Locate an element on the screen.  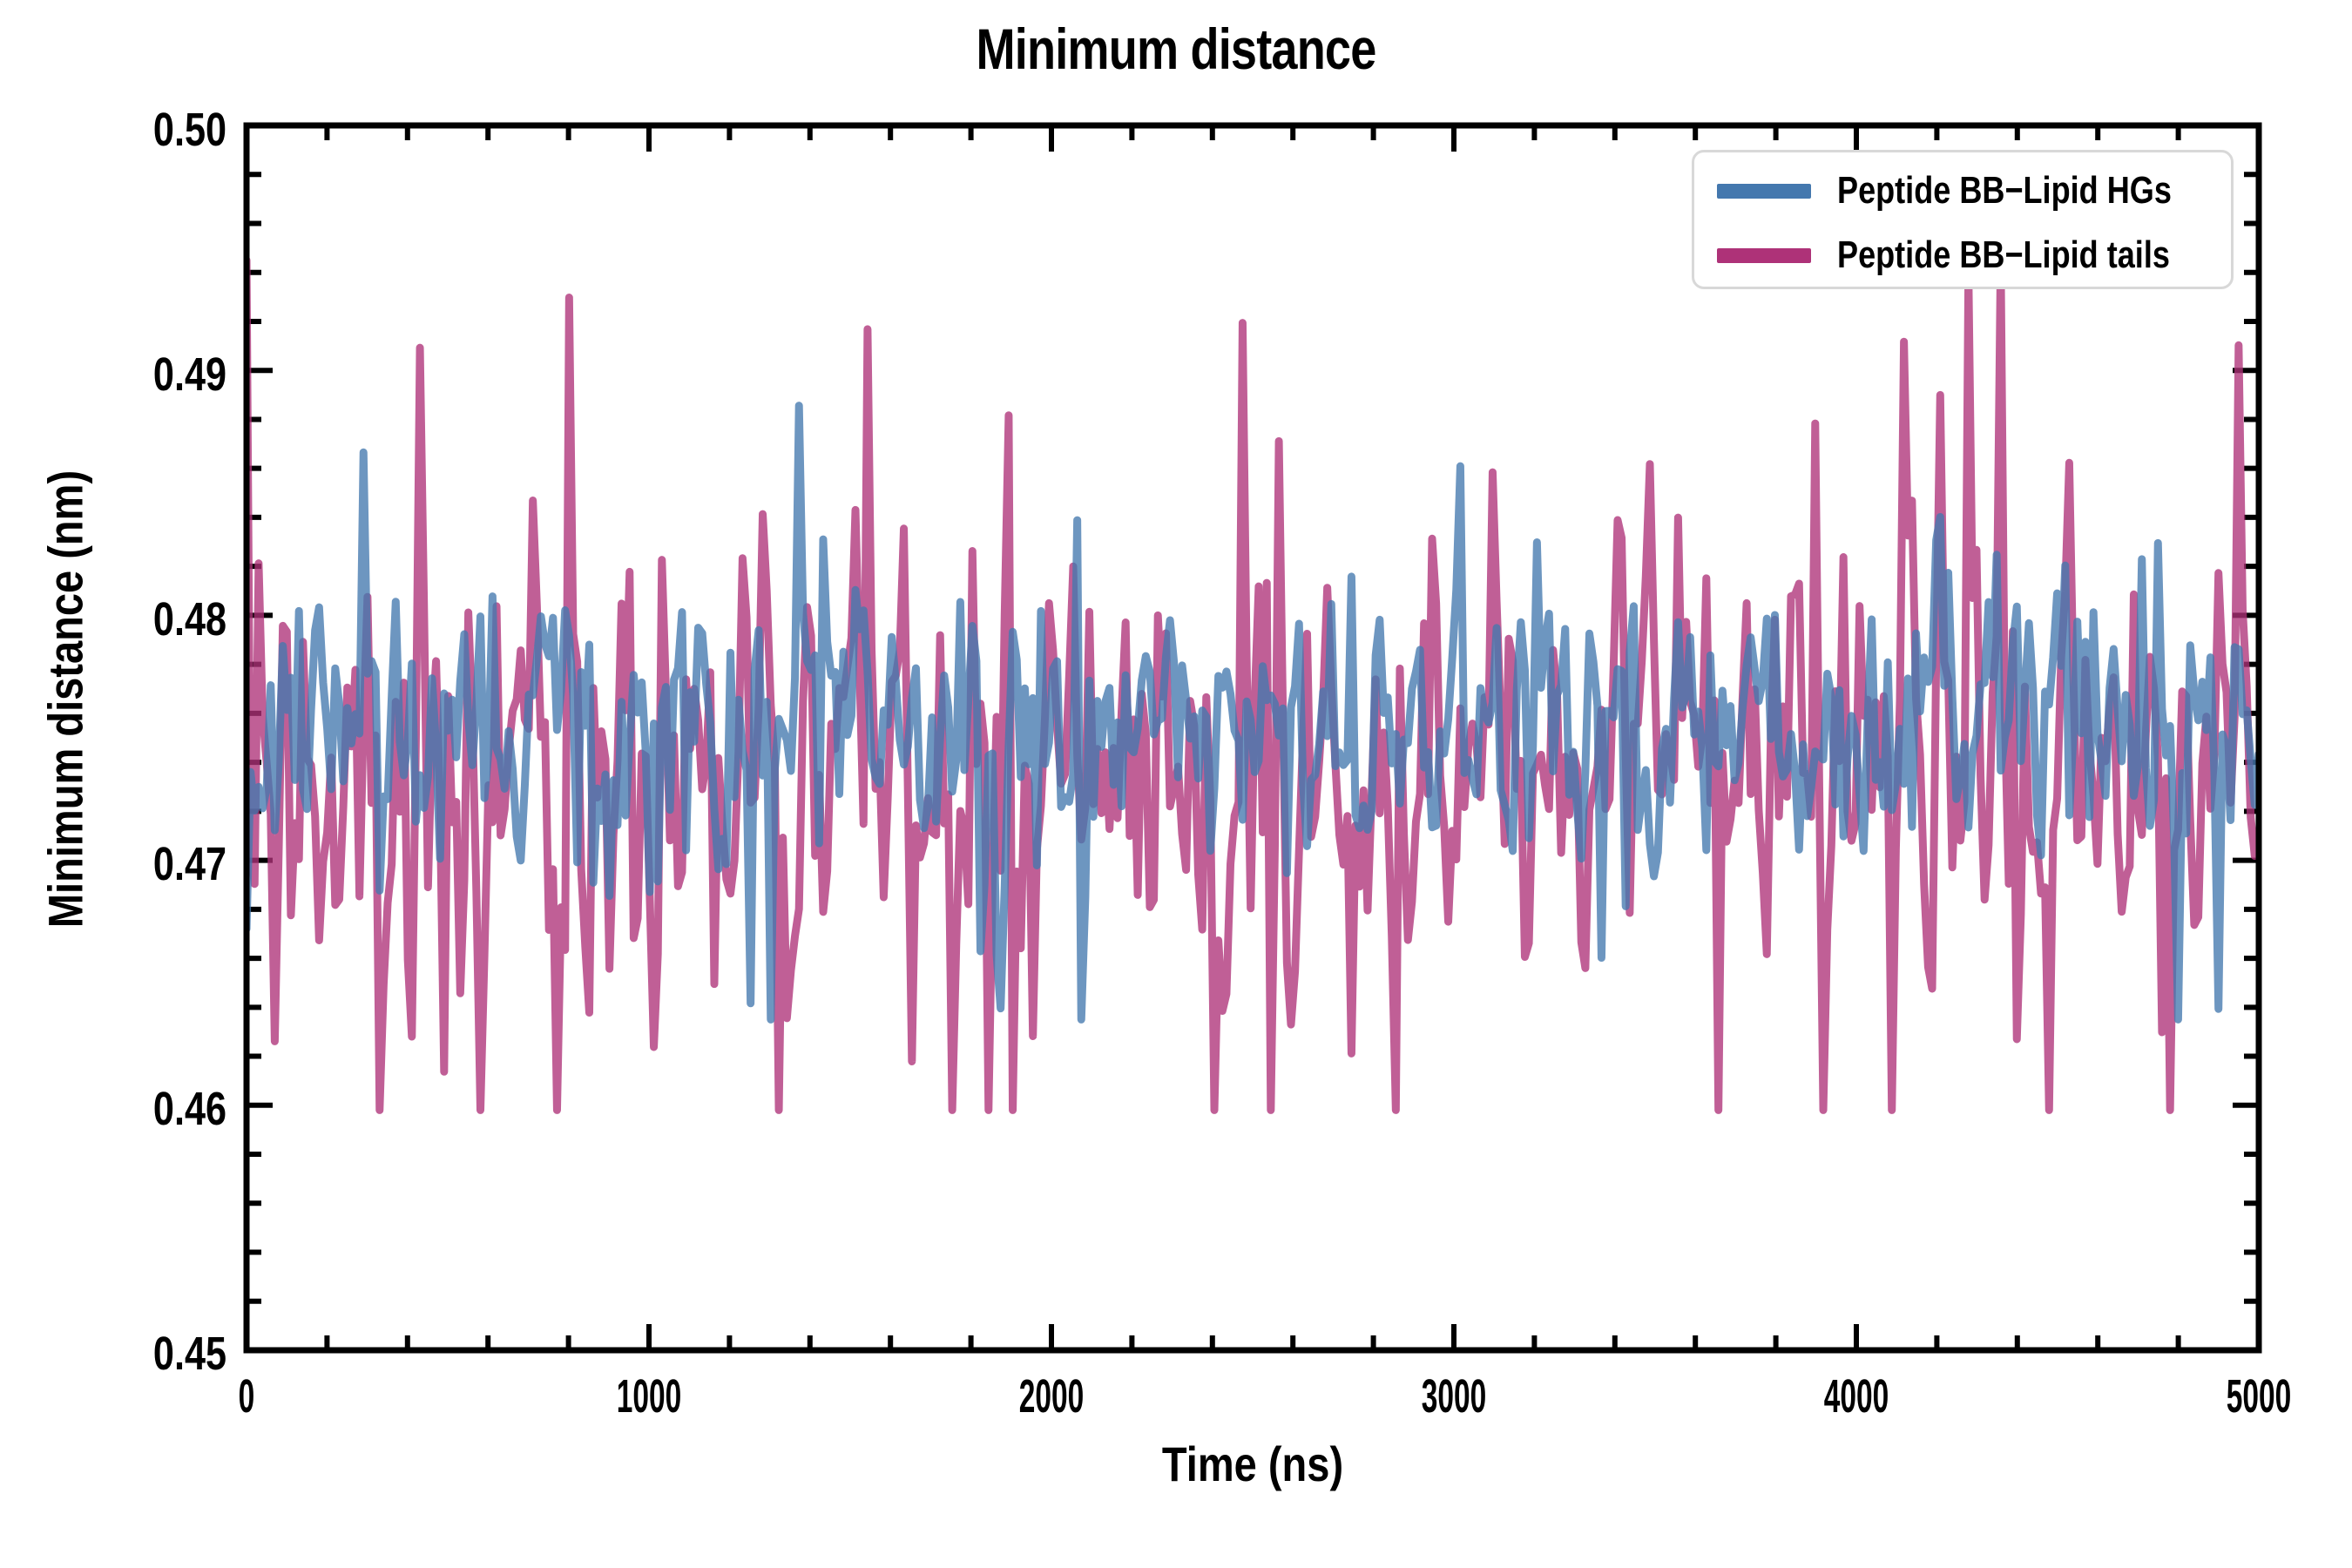
y-tick-label-0-46: 0.46 is located at coordinates (189, 1109).